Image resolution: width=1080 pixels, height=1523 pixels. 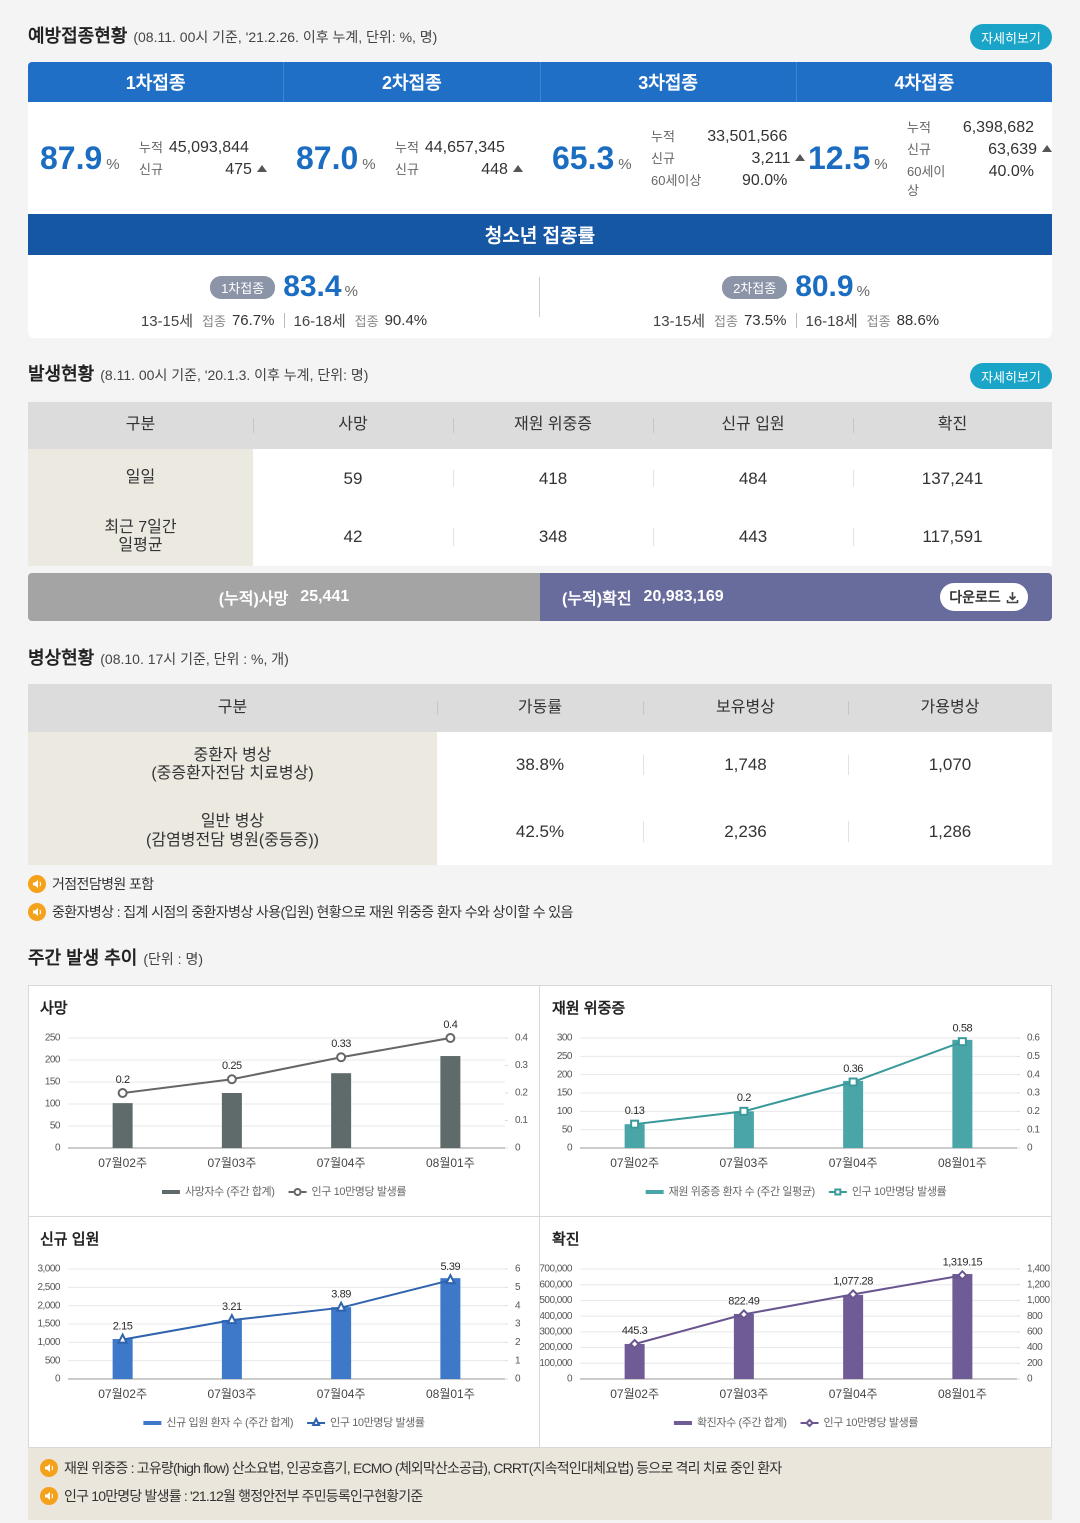 What do you see at coordinates (553, 425) in the screenshot?
I see `header-cell: 재원 위중증` at bounding box center [553, 425].